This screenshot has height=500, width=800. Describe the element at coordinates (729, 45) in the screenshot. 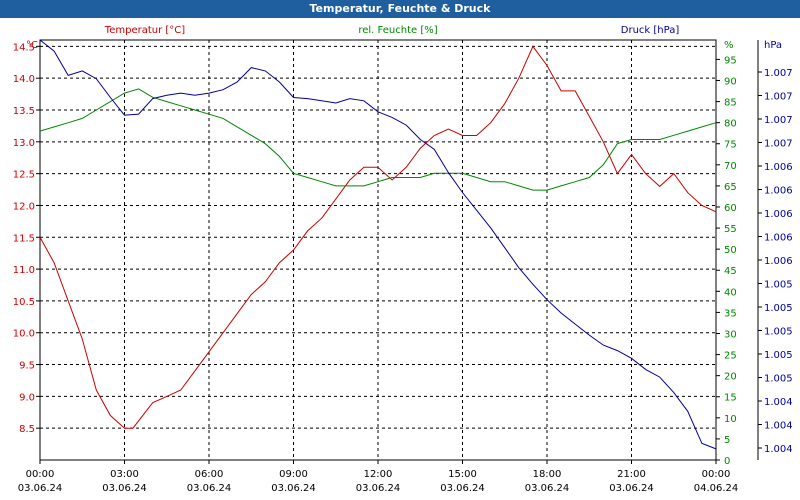

I see `axis-unit-humidity: %` at that location.